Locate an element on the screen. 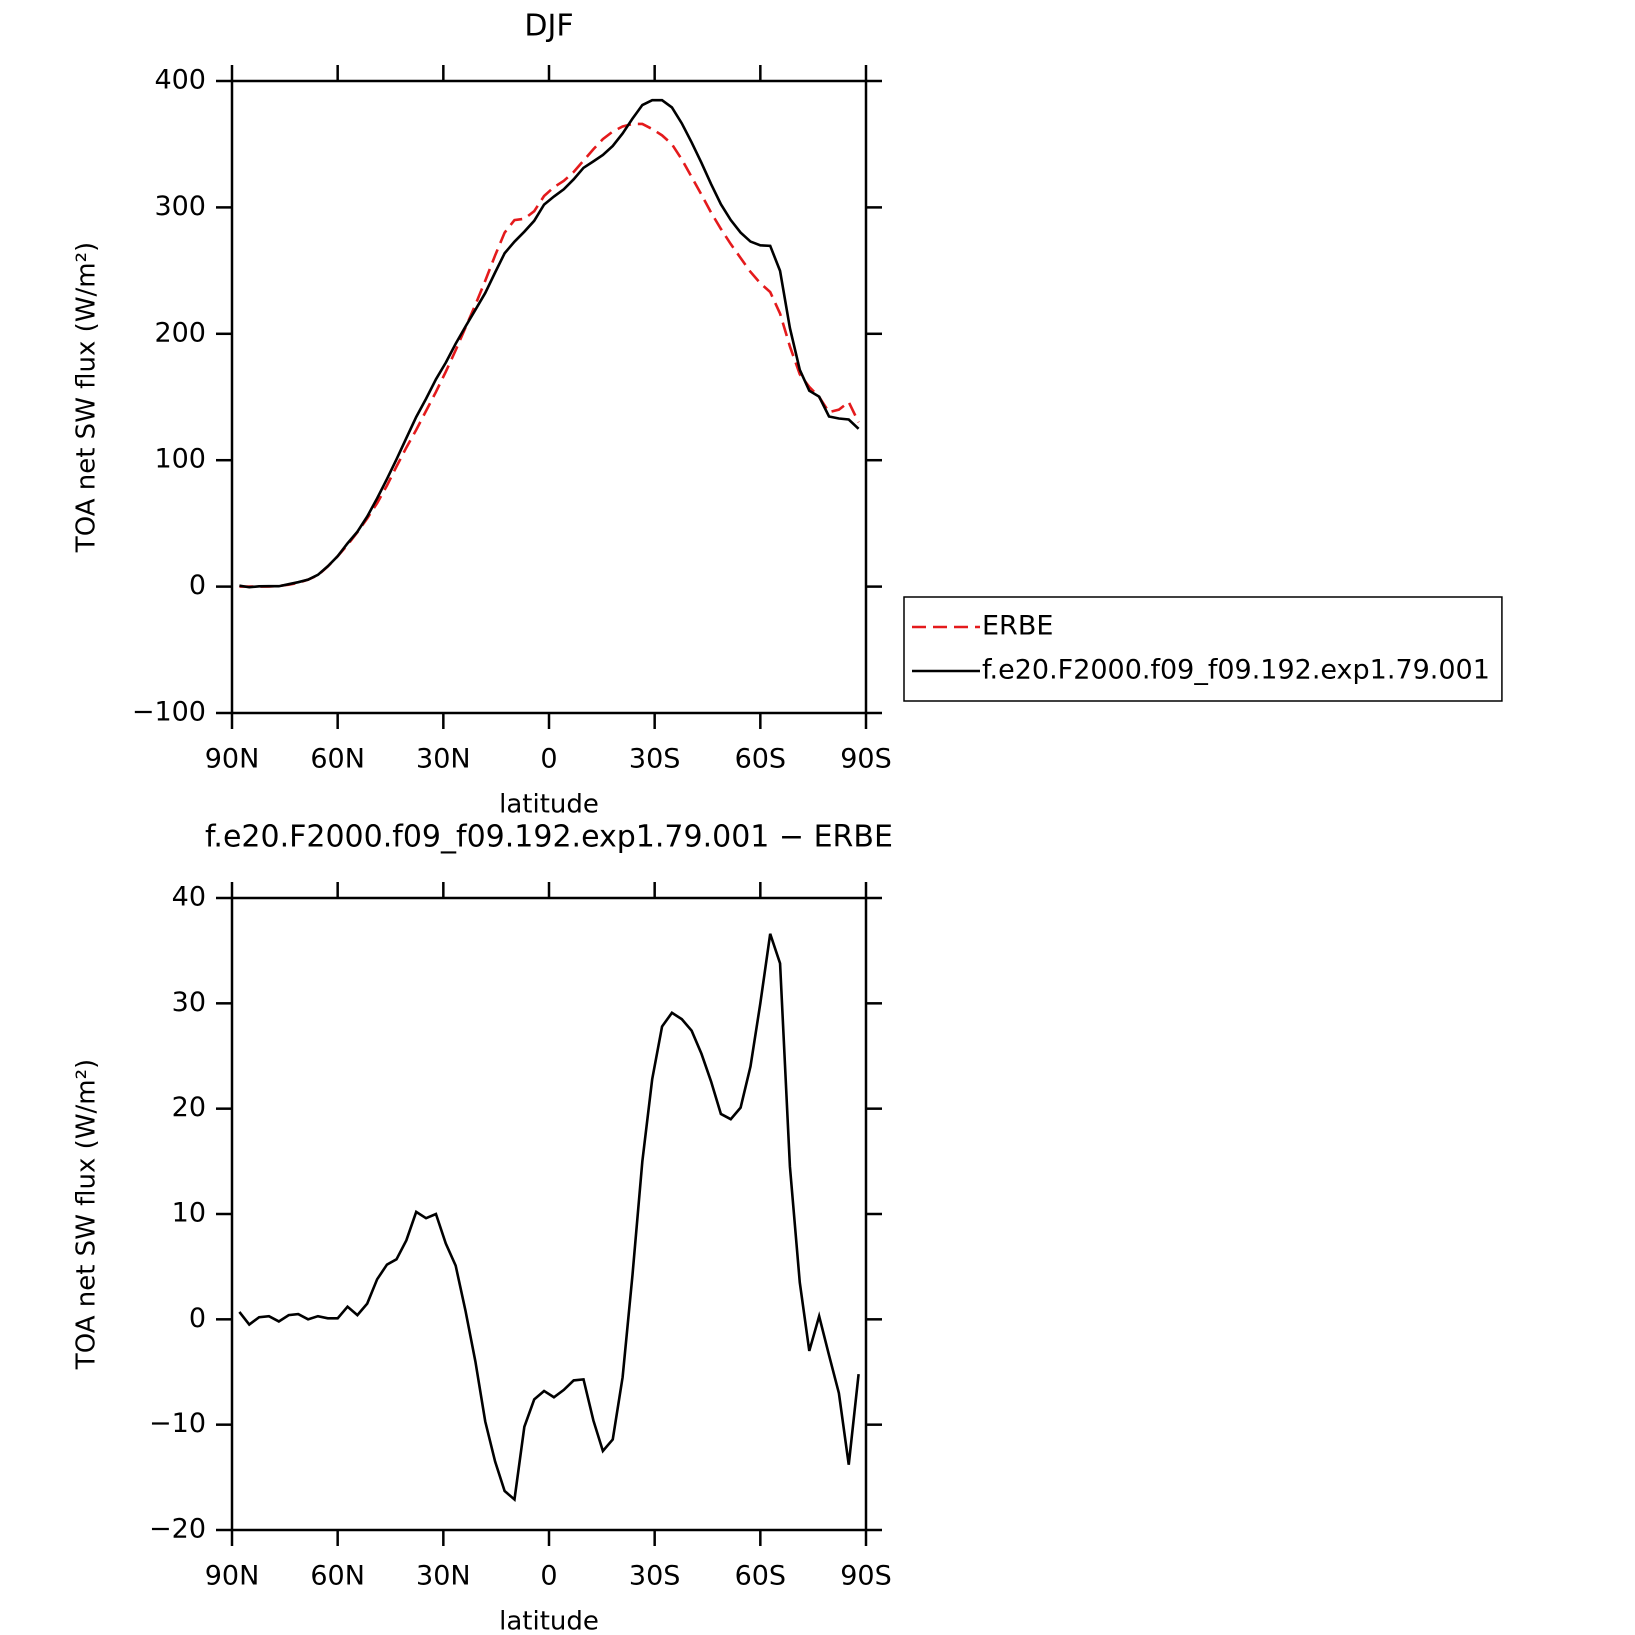 The image size is (1635, 1635). legend-label: f.e20.F2000.f09_f09.192.exp1.79.001 is located at coordinates (1236, 670).